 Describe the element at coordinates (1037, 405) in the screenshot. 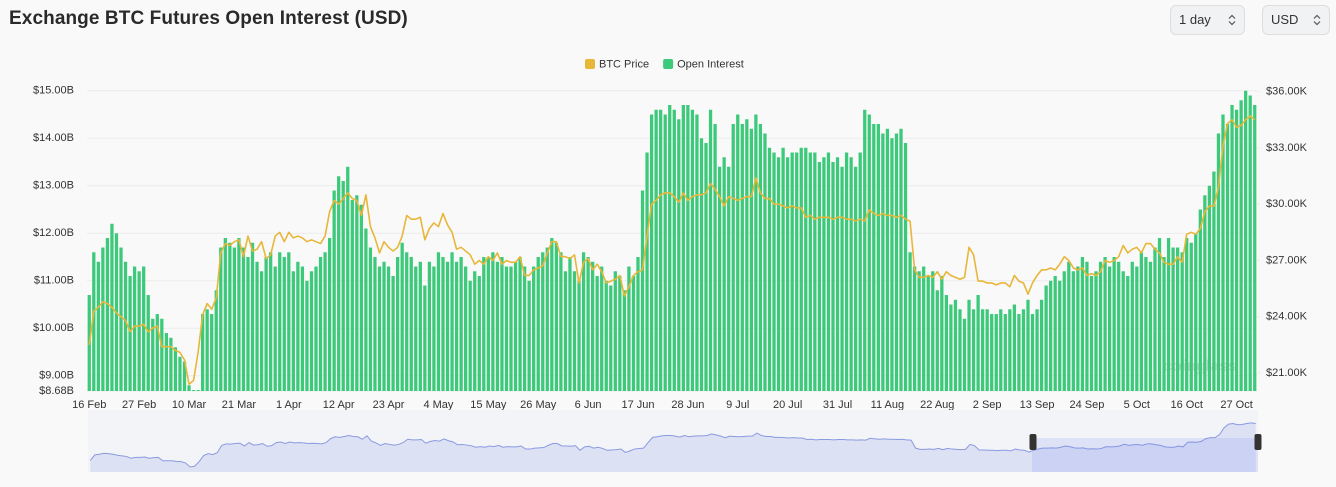

I see `x-tick-label: 13 Sep` at that location.